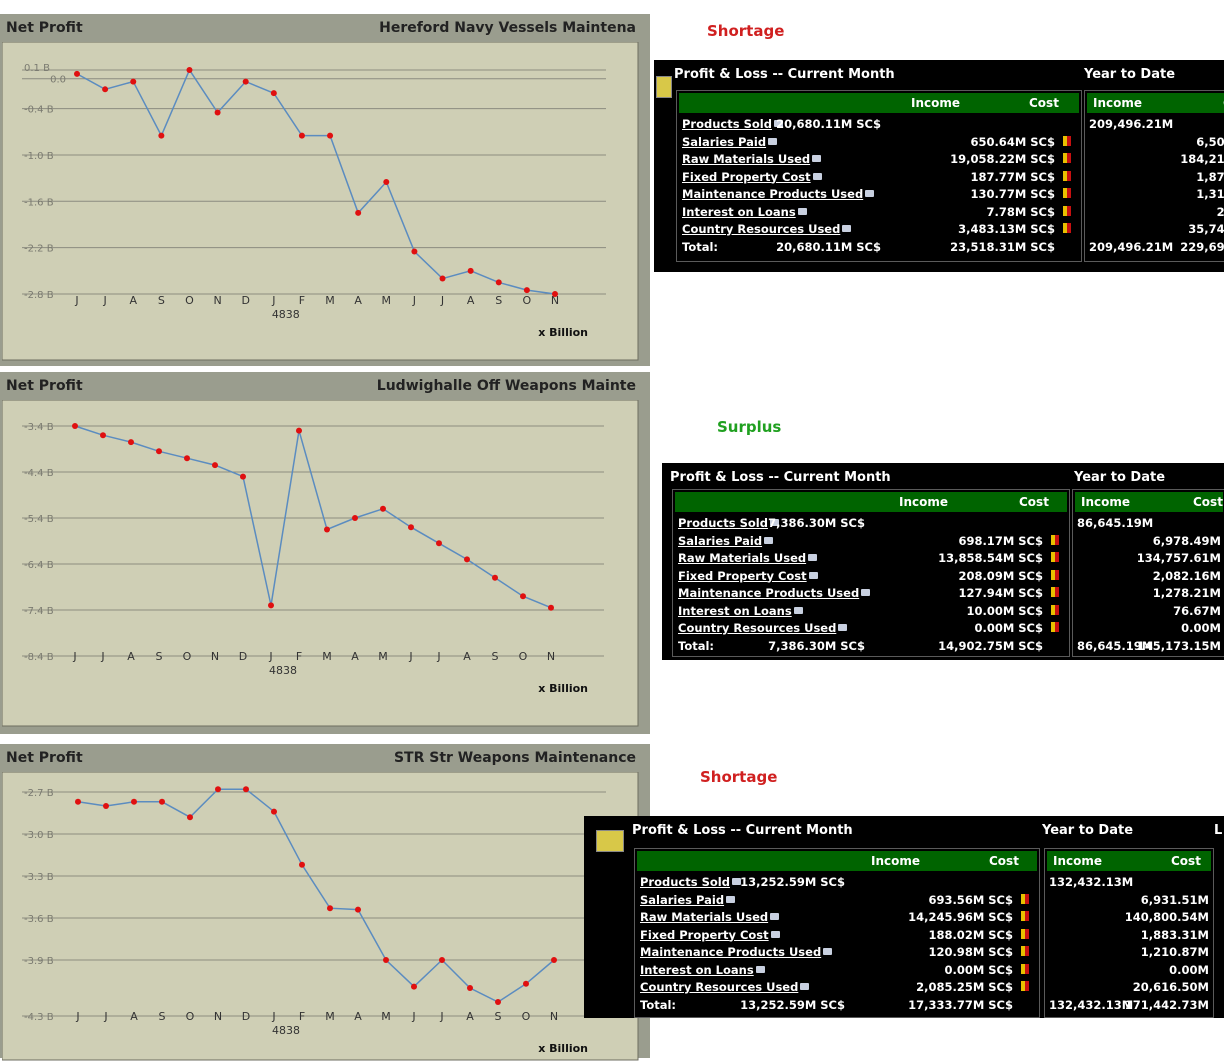  What do you see at coordinates (1002, 159) in the screenshot?
I see `cost-value: 19,058.22M SC$` at bounding box center [1002, 159].